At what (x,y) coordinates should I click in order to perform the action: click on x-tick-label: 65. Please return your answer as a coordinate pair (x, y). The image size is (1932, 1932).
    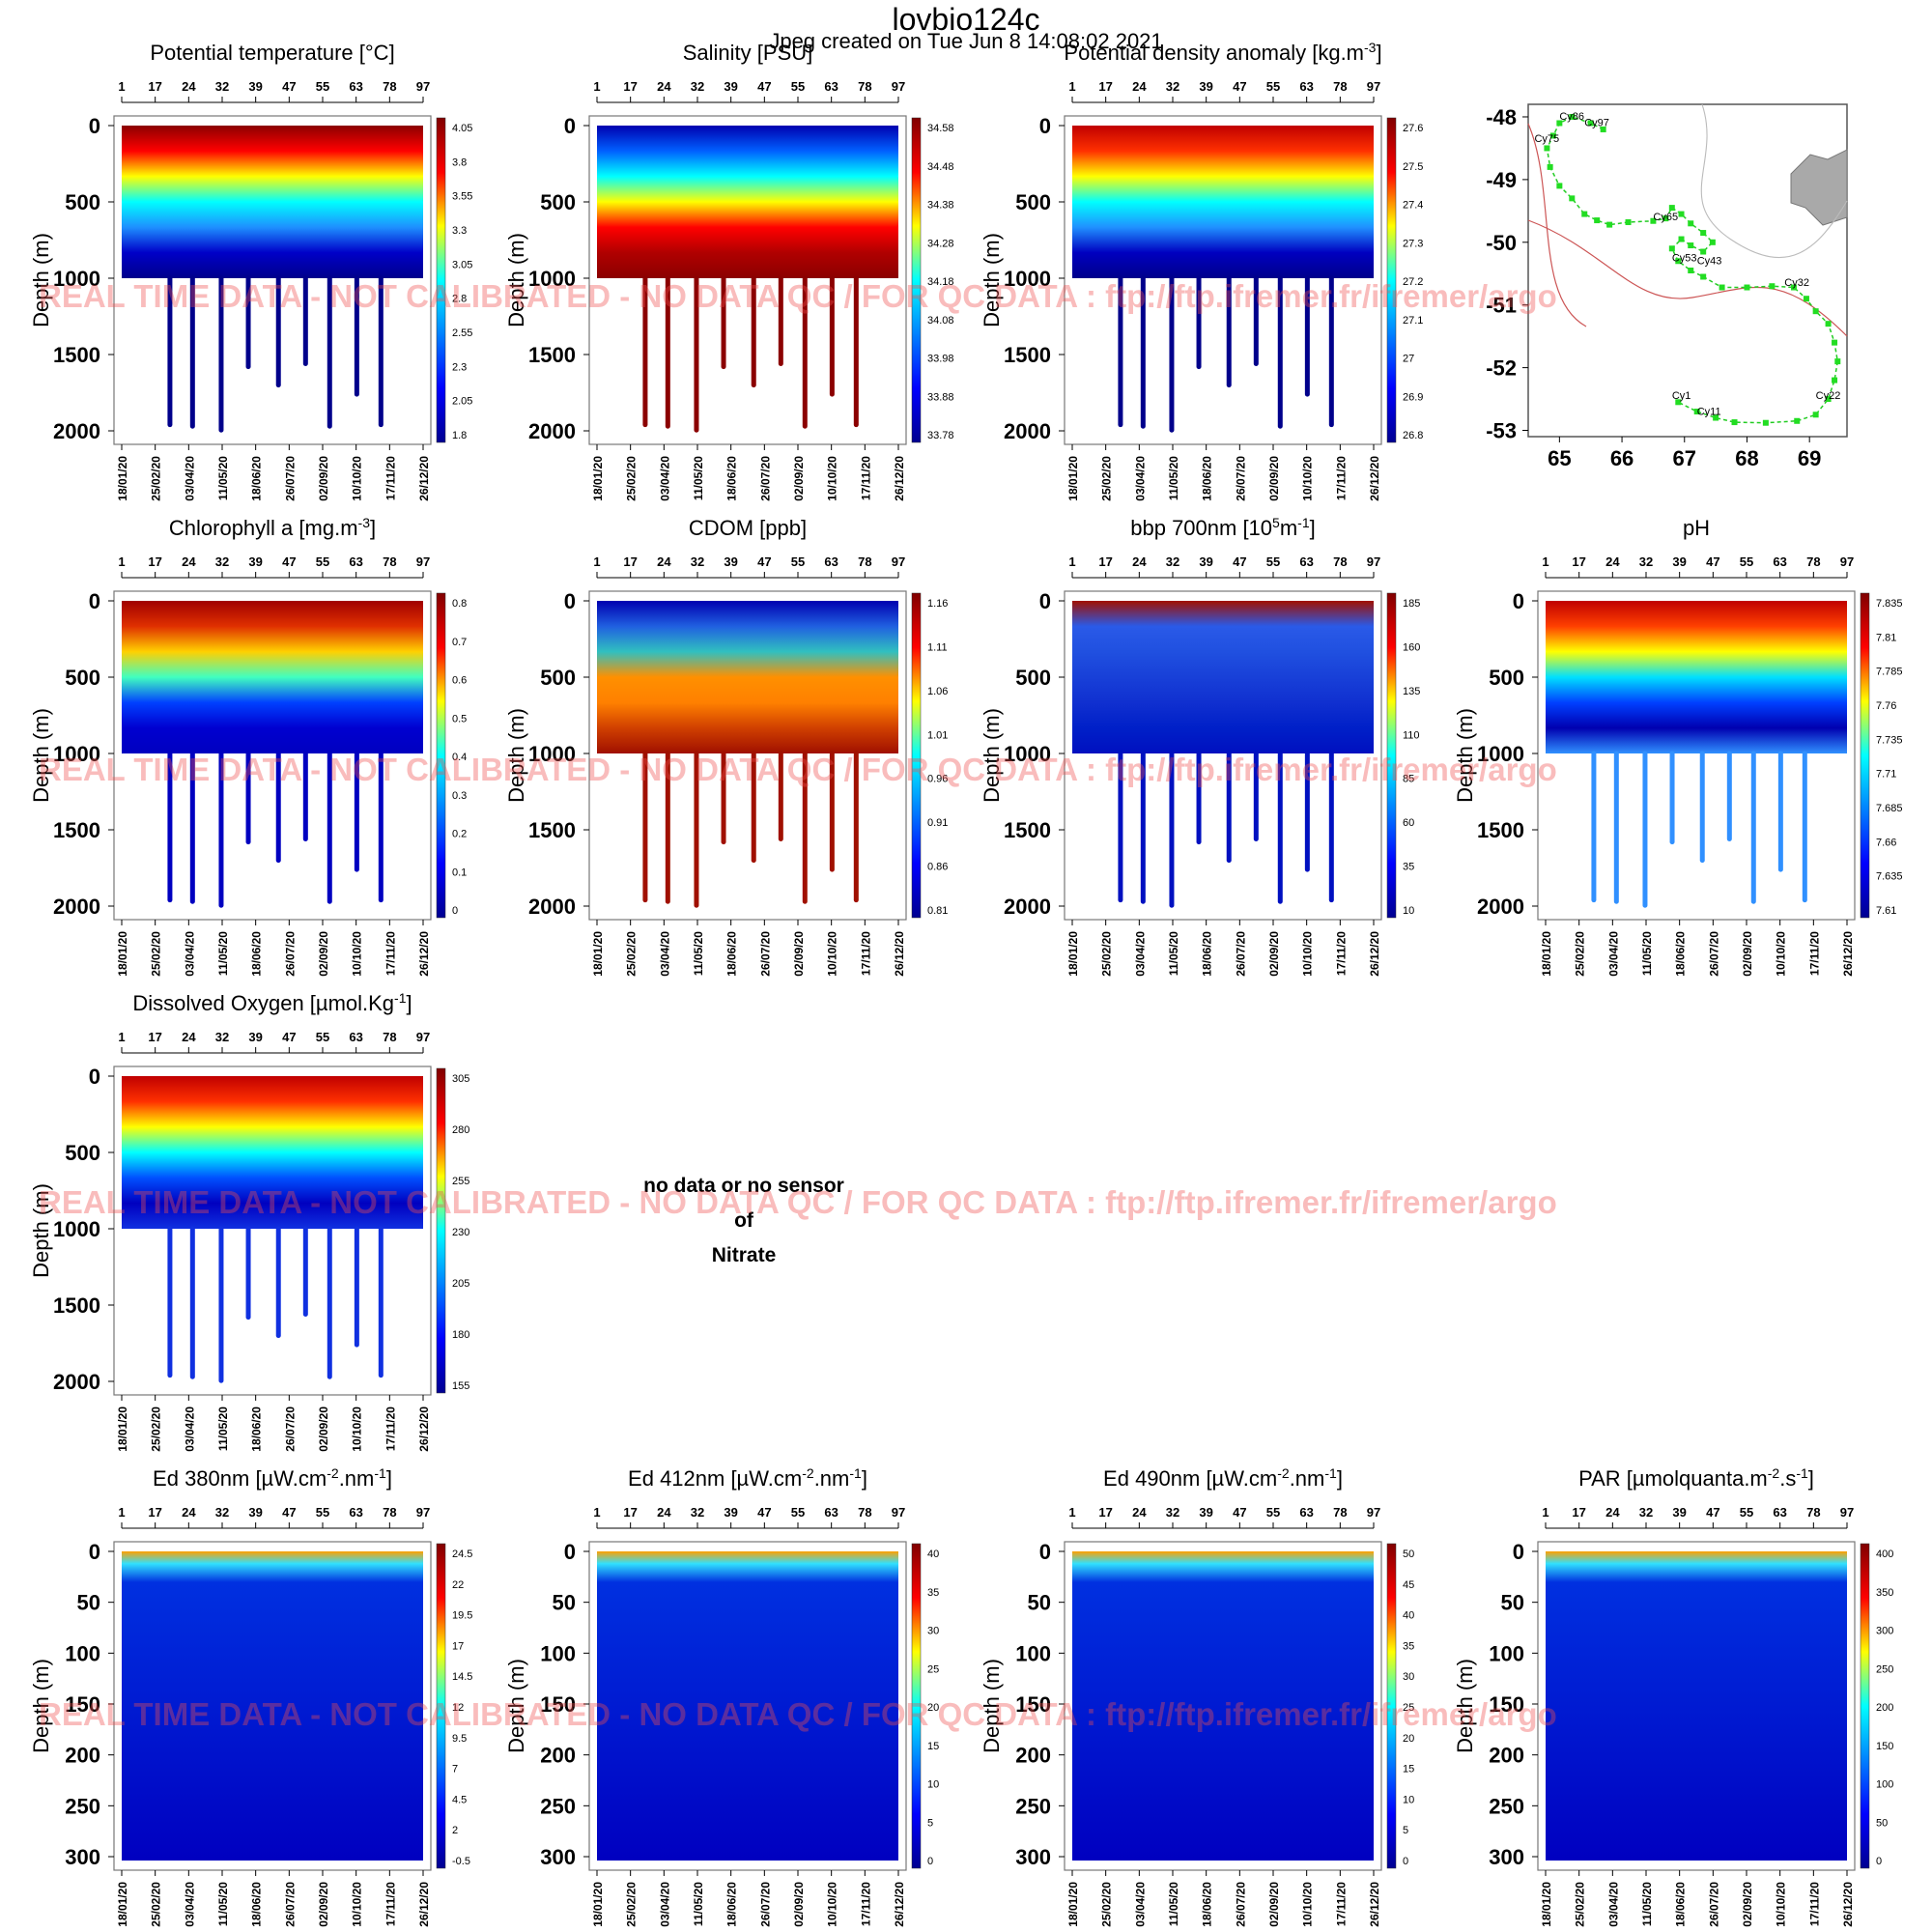
    Looking at the image, I should click on (1559, 458).